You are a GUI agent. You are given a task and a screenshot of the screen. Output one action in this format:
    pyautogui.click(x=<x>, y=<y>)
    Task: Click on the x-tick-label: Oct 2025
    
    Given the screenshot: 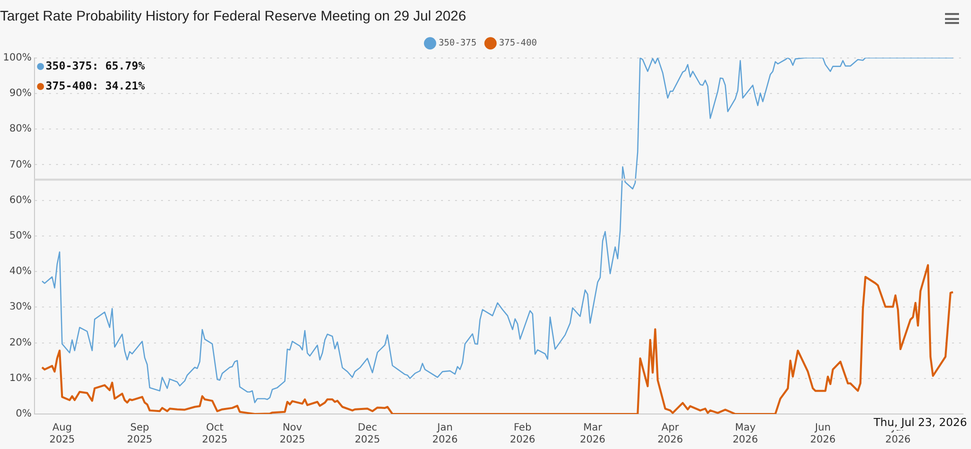 What is the action you would take?
    pyautogui.click(x=215, y=434)
    